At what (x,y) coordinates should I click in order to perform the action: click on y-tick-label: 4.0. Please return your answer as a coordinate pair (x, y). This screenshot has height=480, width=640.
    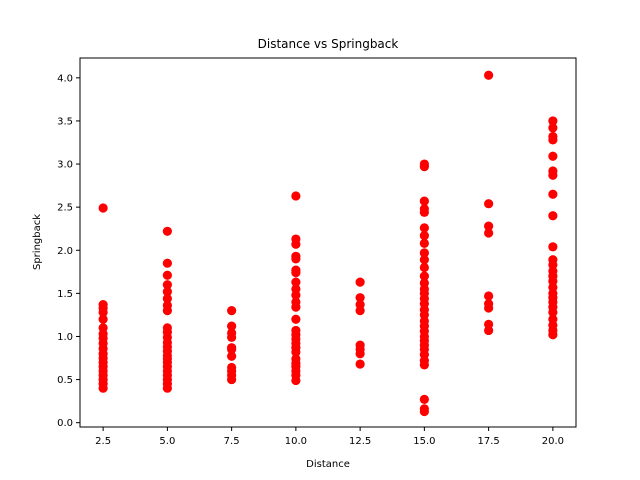
    Looking at the image, I should click on (65, 78).